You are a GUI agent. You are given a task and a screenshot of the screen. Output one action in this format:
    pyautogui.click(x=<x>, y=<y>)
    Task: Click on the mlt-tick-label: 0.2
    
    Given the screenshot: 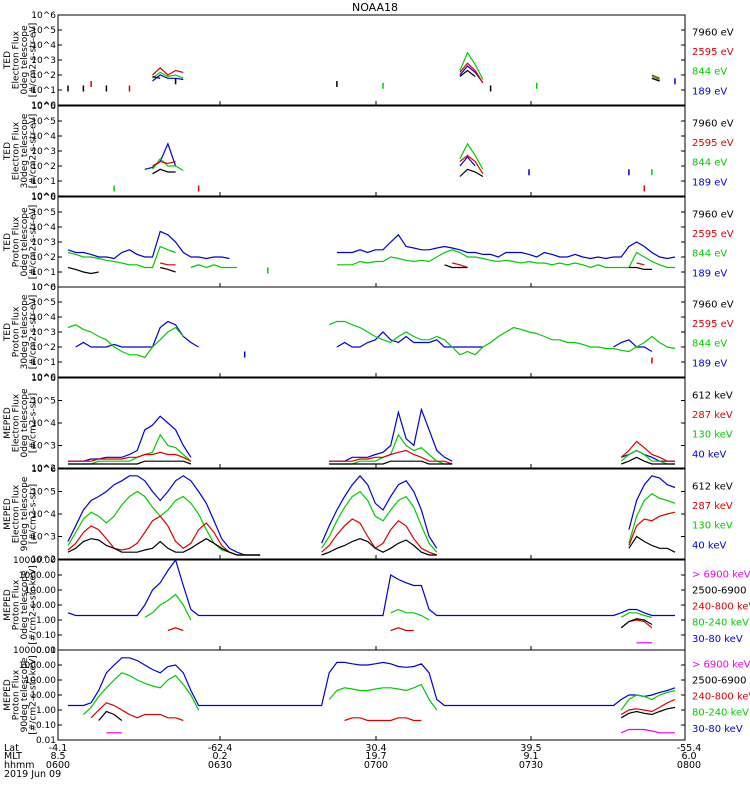 What is the action you would take?
    pyautogui.click(x=219, y=756)
    